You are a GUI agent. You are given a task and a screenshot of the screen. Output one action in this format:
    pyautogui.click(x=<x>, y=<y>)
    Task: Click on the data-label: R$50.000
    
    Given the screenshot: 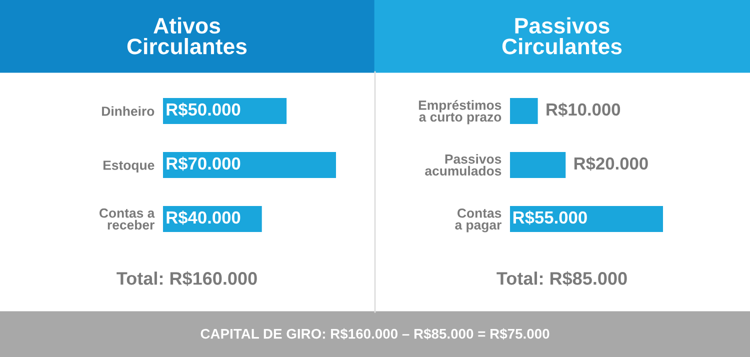 What is the action you would take?
    pyautogui.click(x=203, y=109)
    